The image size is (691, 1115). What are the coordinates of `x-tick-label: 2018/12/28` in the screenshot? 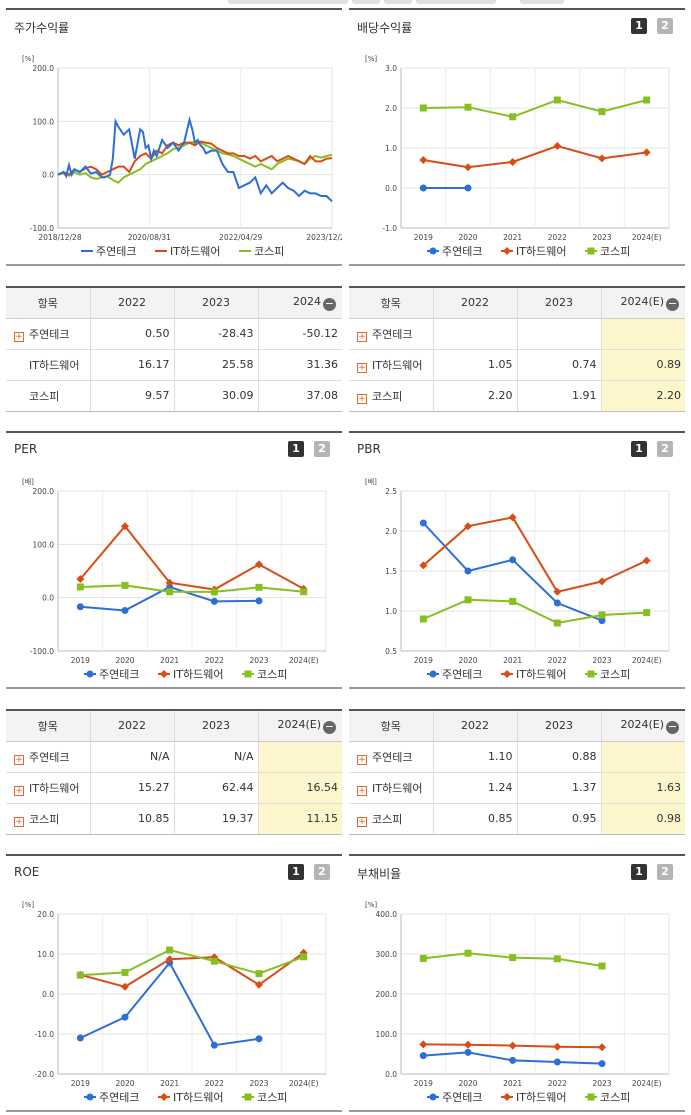 It's located at (59, 237).